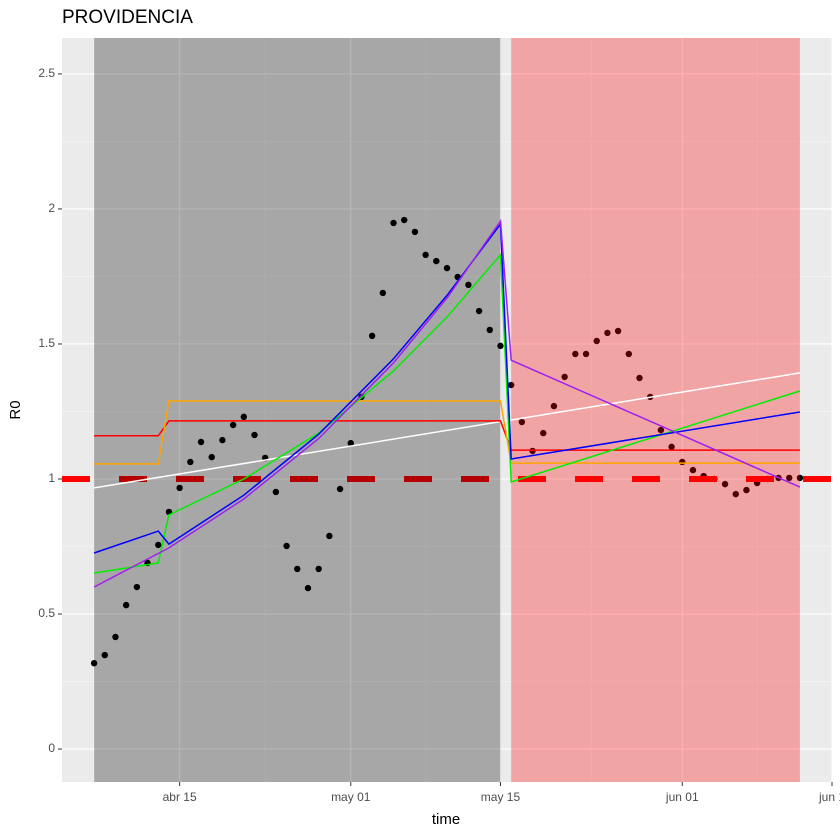 The width and height of the screenshot is (840, 840). What do you see at coordinates (501, 797) in the screenshot?
I see `x-tick-label: may 15` at bounding box center [501, 797].